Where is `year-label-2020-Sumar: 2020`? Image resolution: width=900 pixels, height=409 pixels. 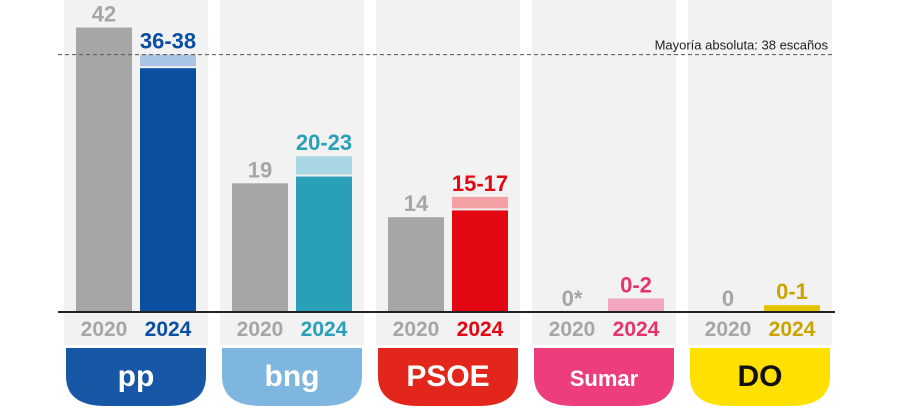
year-label-2020-Sumar: 2020 is located at coordinates (572, 329).